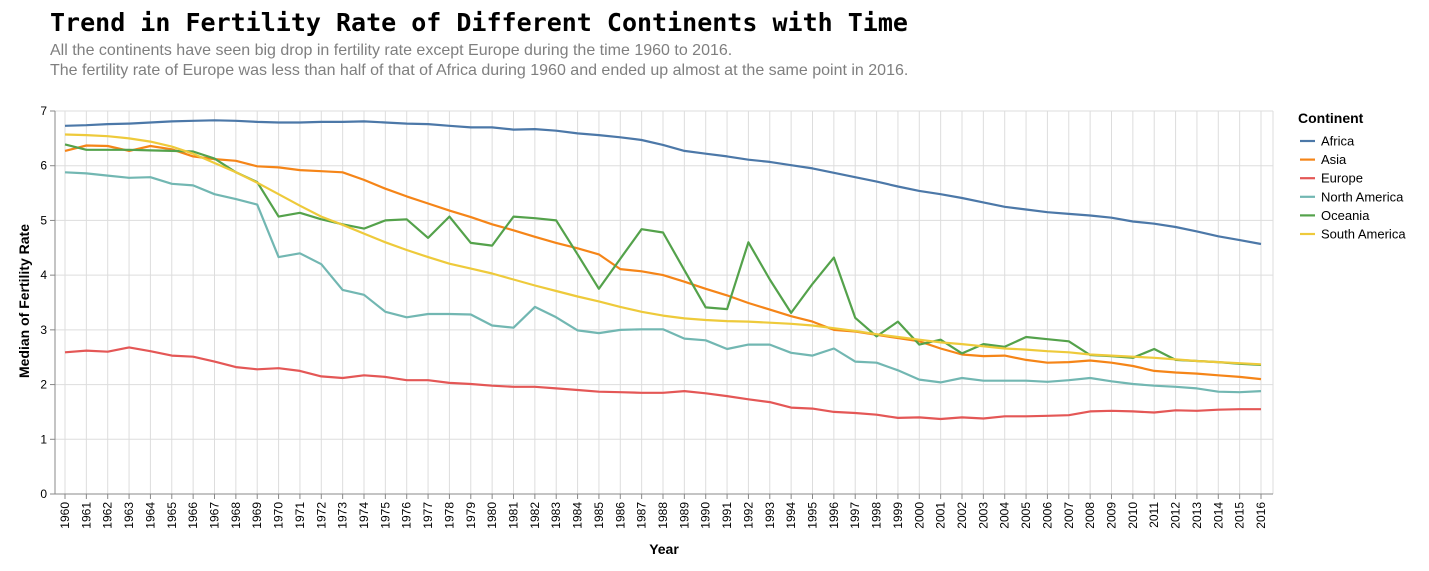  What do you see at coordinates (1069, 515) in the screenshot?
I see `x-tick-label: 2007` at bounding box center [1069, 515].